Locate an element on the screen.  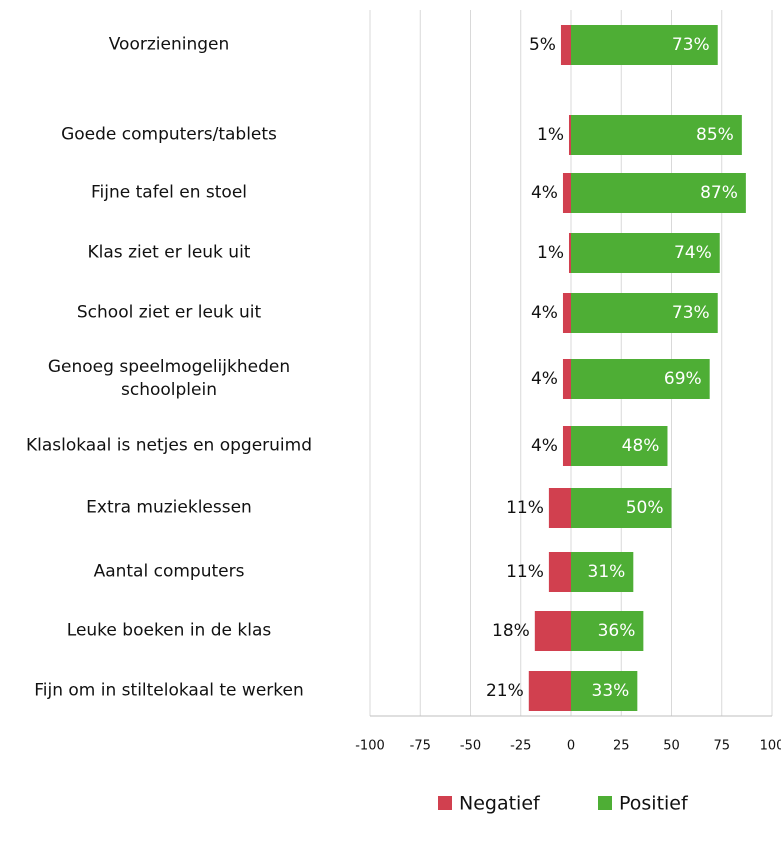
category-label: Aantal computers is located at coordinates (169, 571).